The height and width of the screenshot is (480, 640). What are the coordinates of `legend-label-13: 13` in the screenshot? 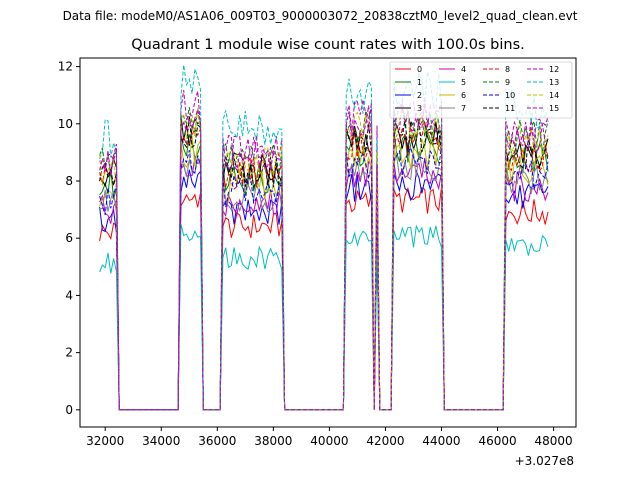 It's located at (554, 82).